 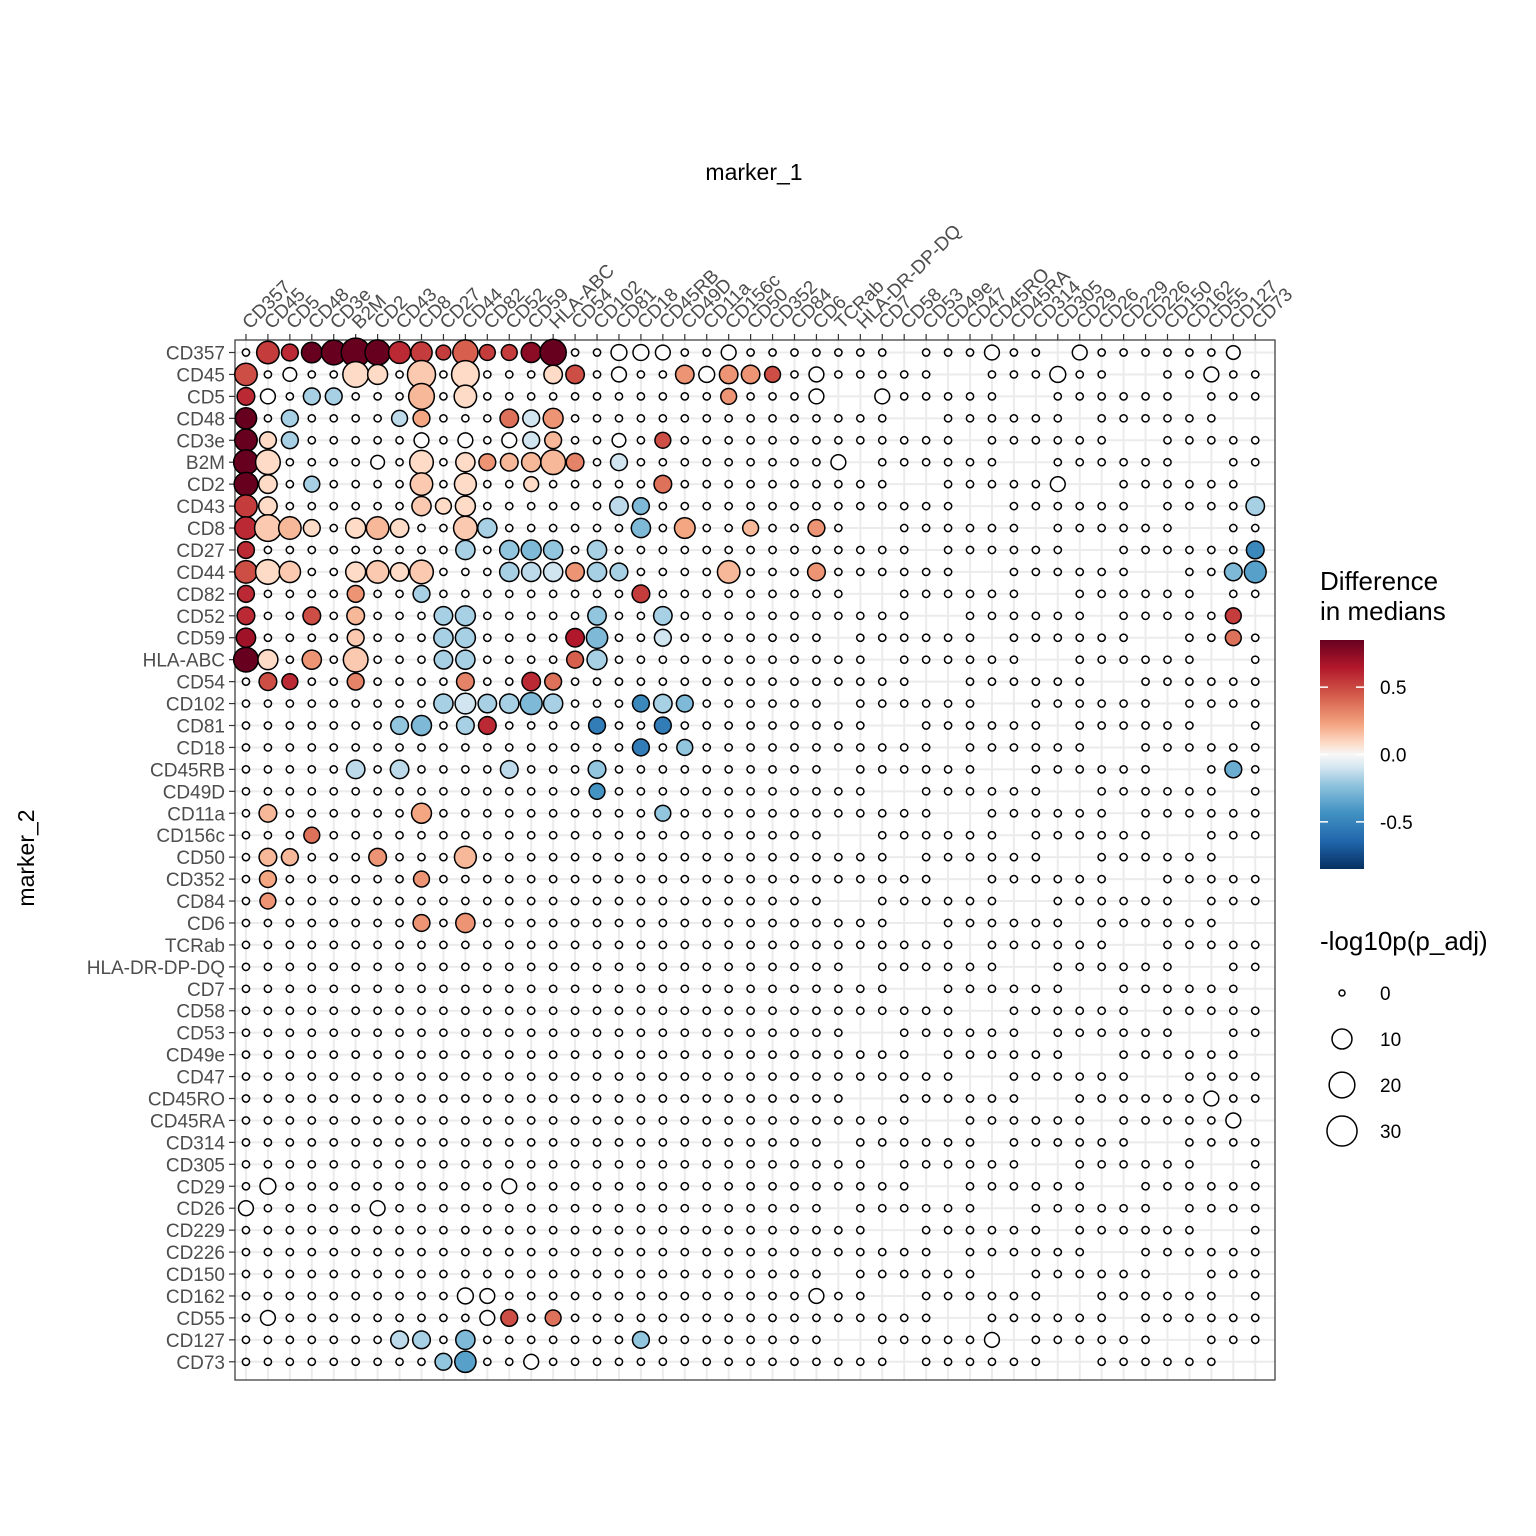 I want to click on size-legend-circle, so click(x=1342, y=1131).